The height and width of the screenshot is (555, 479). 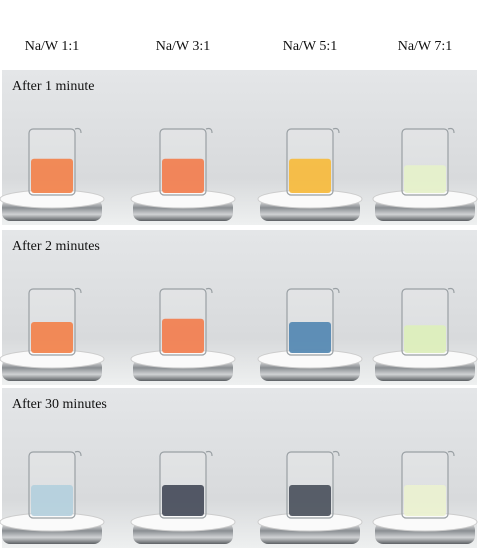 What do you see at coordinates (52, 46) in the screenshot?
I see `column-label: Na/W 1:1` at bounding box center [52, 46].